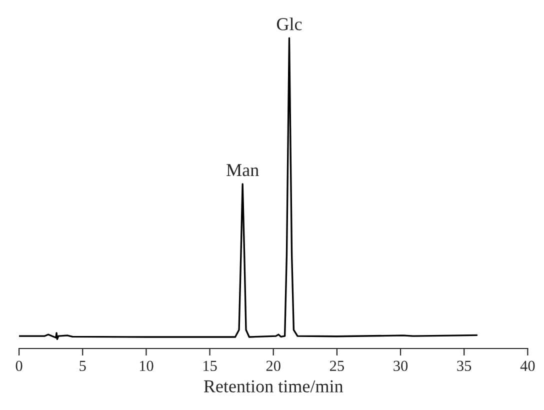 The width and height of the screenshot is (544, 410). Describe the element at coordinates (289, 24) in the screenshot. I see `annotation: Glc` at that location.